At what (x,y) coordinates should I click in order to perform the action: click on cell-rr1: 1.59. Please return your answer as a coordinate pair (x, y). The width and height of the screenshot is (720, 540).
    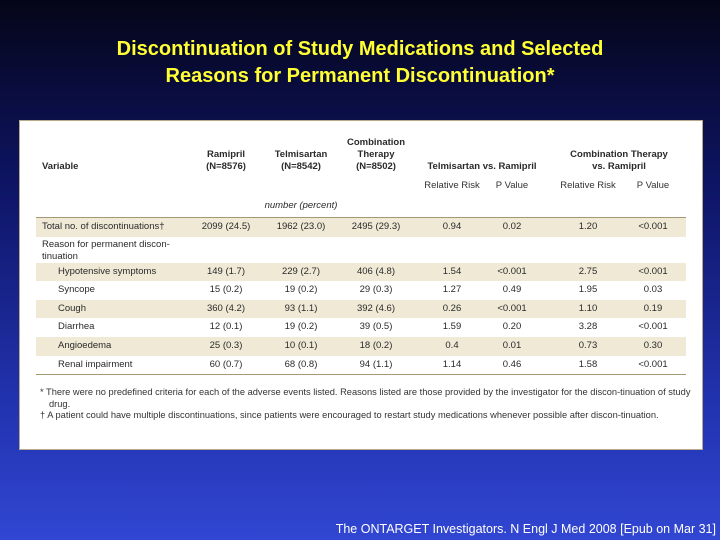
    Looking at the image, I should click on (452, 327).